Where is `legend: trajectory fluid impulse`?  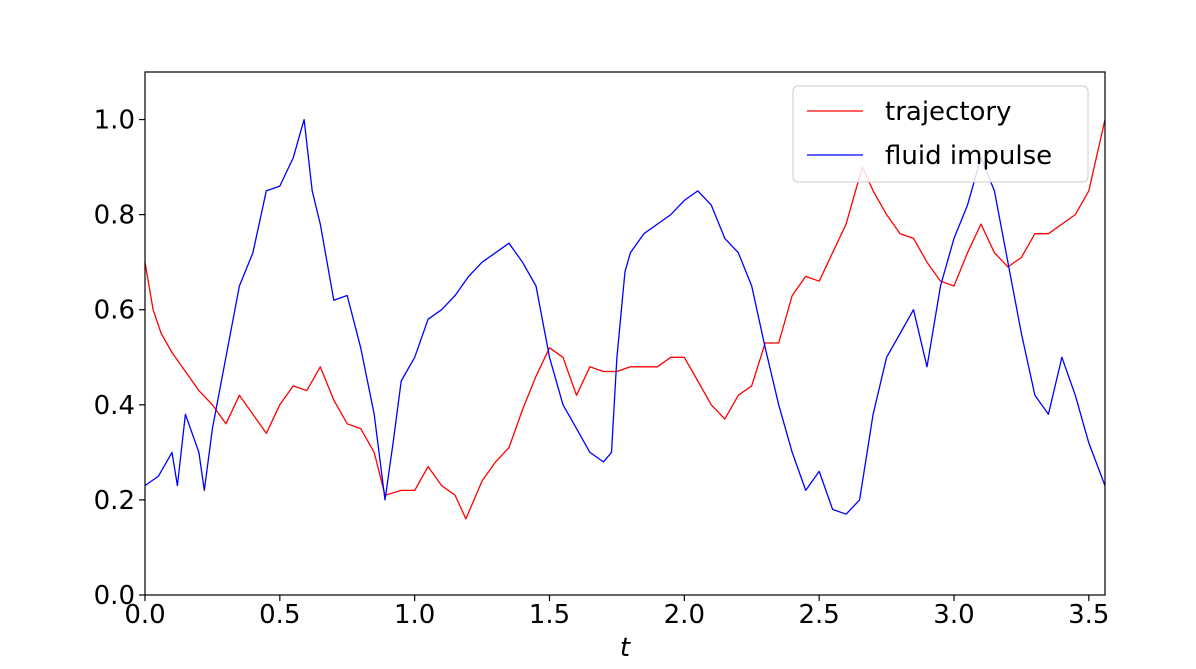
legend: trajectory fluid impulse is located at coordinates (940, 134).